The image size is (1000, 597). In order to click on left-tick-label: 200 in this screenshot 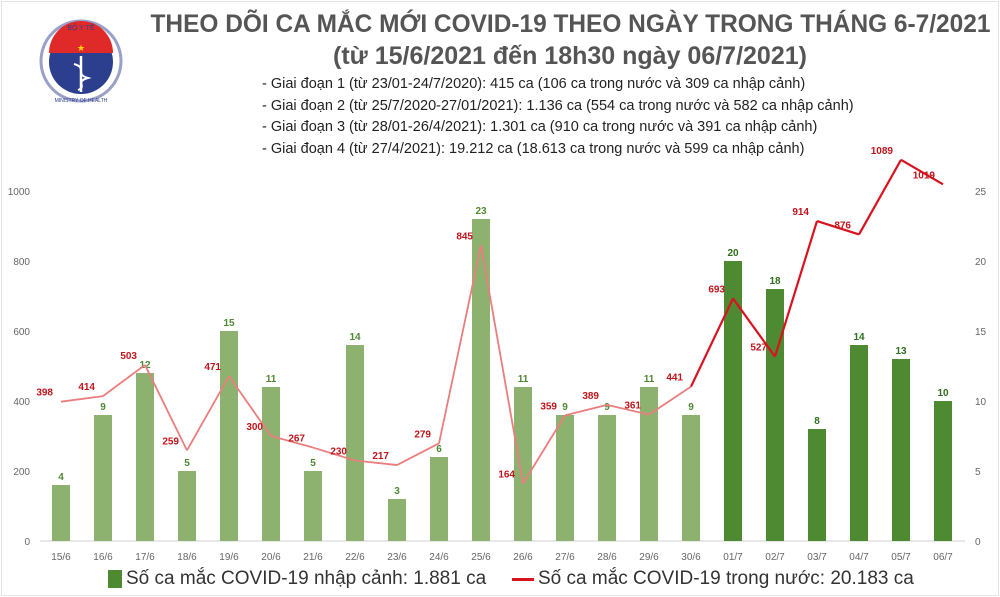, I will do `click(21, 472)`.